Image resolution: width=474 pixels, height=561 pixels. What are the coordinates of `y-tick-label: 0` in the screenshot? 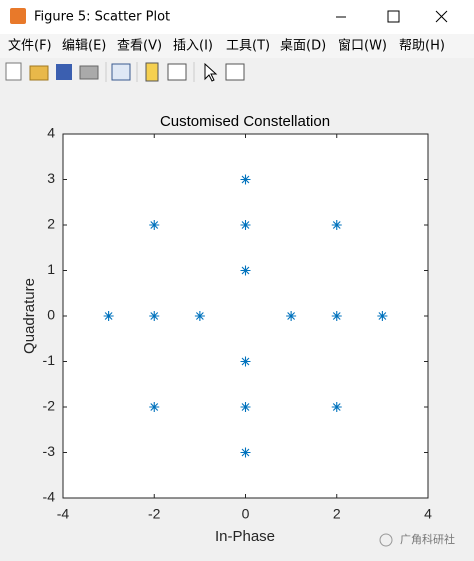 It's located at (51, 315).